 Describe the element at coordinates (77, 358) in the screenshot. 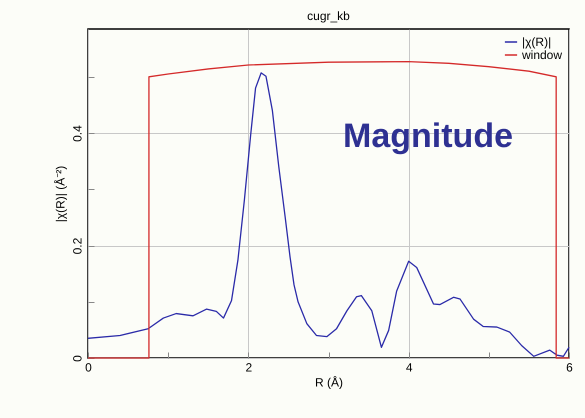

I see `y-tick-label: 0` at that location.